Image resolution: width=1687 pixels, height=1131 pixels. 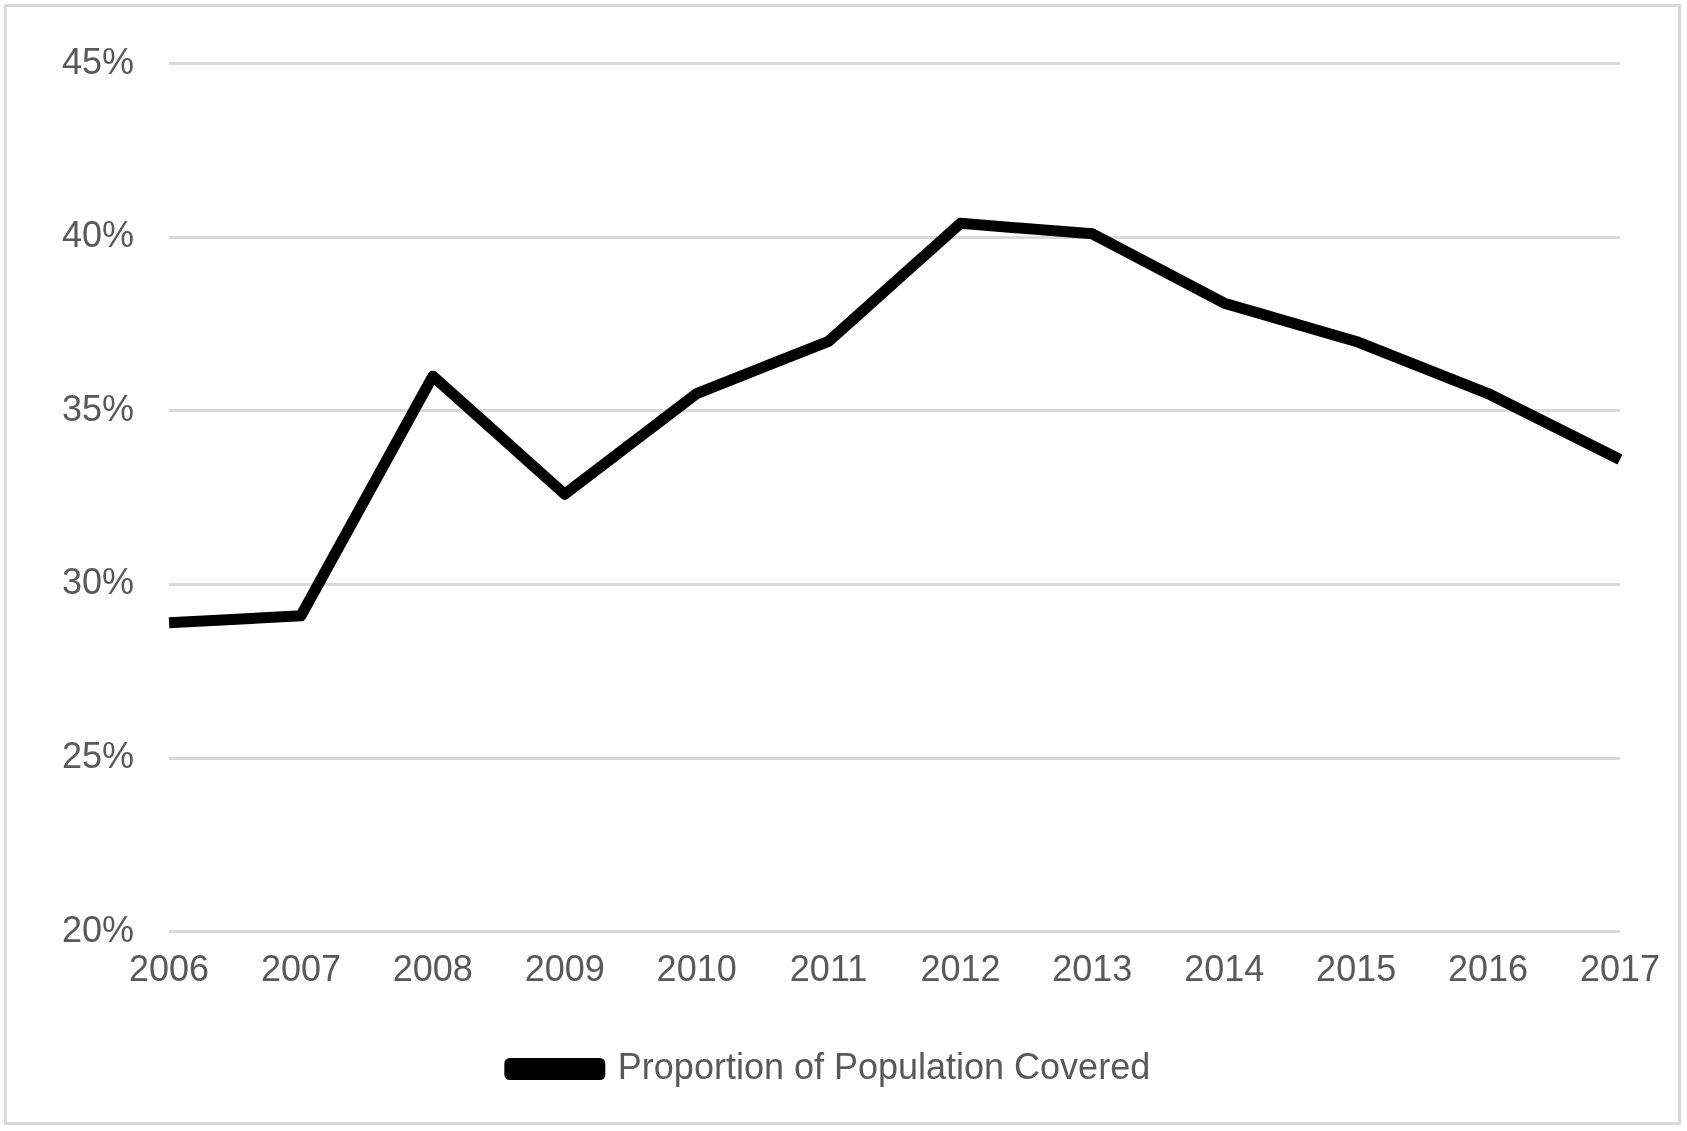 I want to click on y-tick-label: 45%, so click(x=98, y=61).